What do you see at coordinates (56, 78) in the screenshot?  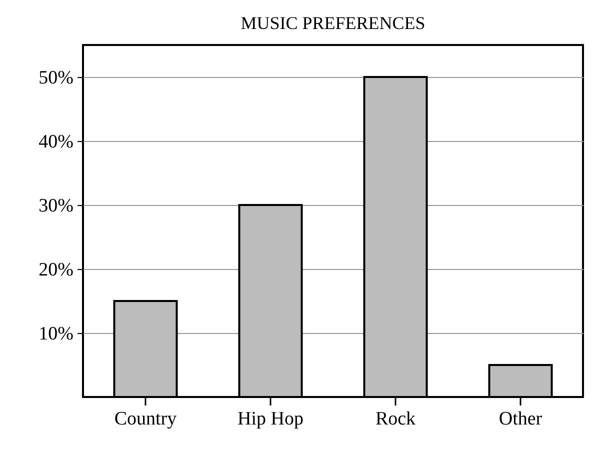 I see `y-tick-label: 50%` at bounding box center [56, 78].